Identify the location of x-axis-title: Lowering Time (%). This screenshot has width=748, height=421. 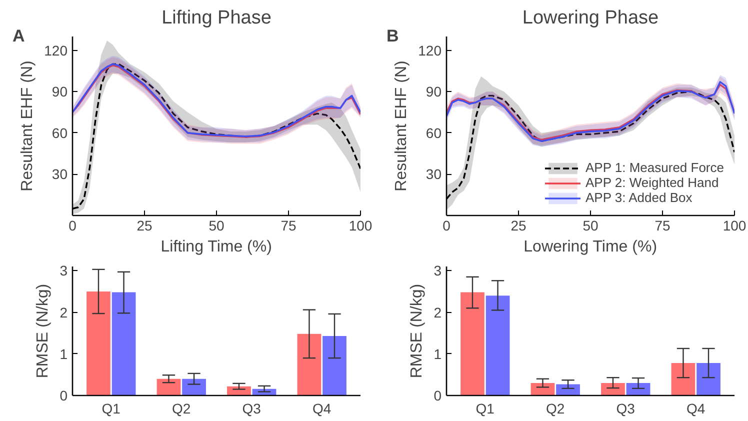
(591, 247).